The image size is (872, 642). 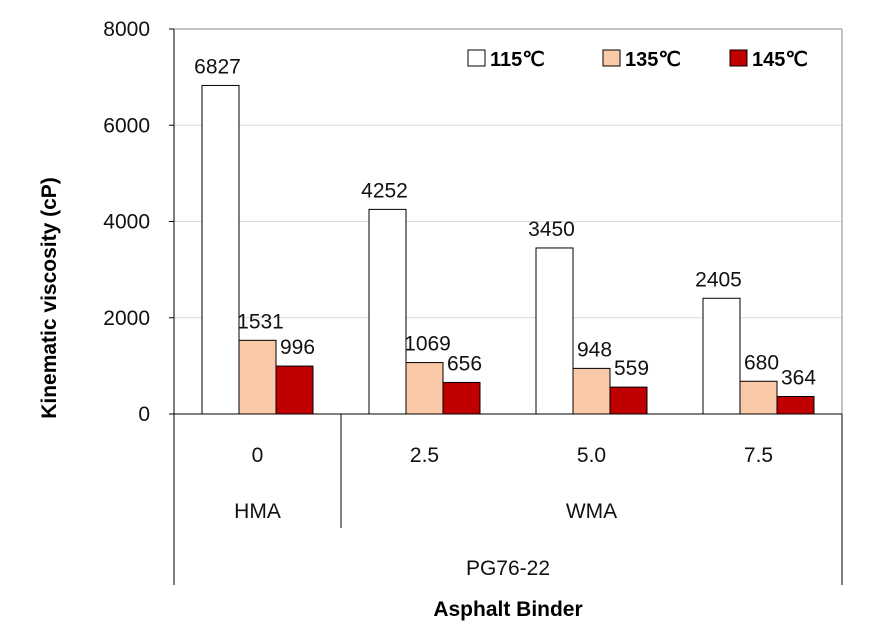 I want to click on outer-group-label: PG76-22, so click(x=508, y=568).